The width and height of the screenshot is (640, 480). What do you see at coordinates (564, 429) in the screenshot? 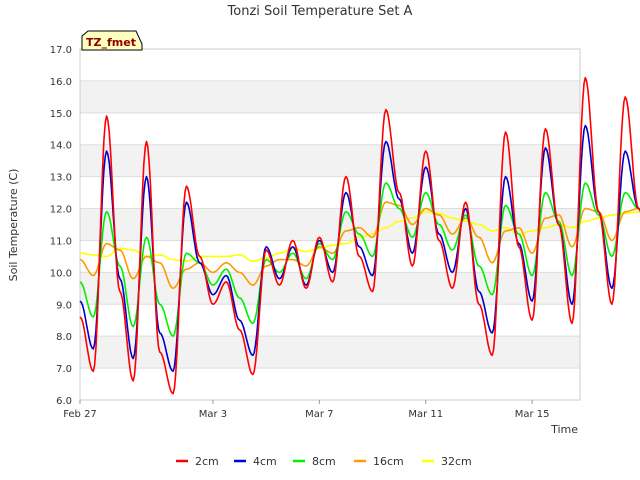
I see `x-axis-label: Time` at bounding box center [564, 429].